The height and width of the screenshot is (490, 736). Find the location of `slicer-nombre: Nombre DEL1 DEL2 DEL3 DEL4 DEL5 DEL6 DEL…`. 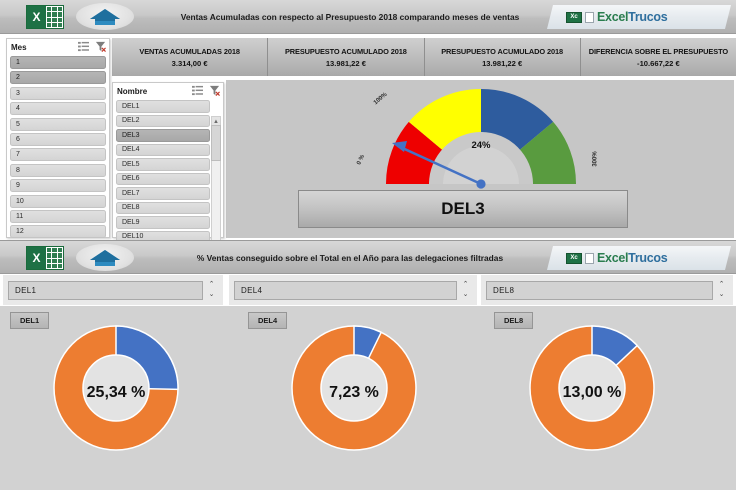

slicer-nombre: Nombre DEL1 DEL2 DEL3 DEL4 DEL5 DEL6 DEL… is located at coordinates (168, 167).